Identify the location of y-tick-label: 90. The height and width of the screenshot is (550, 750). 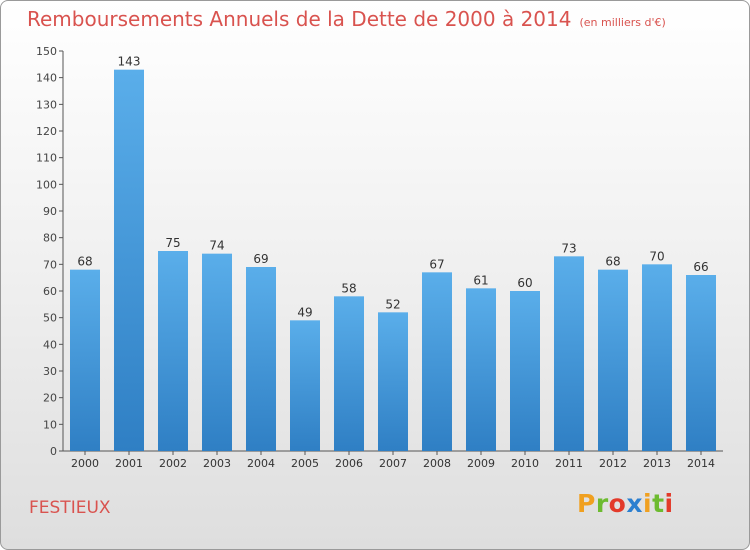
(50, 211).